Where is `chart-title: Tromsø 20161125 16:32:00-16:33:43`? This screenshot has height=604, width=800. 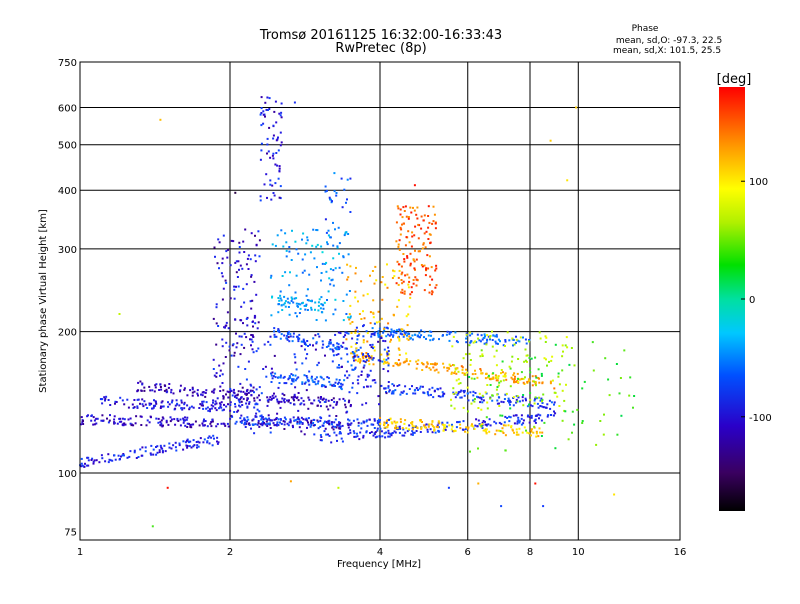 chart-title: Tromsø 20161125 16:32:00-16:33:43 is located at coordinates (380, 35).